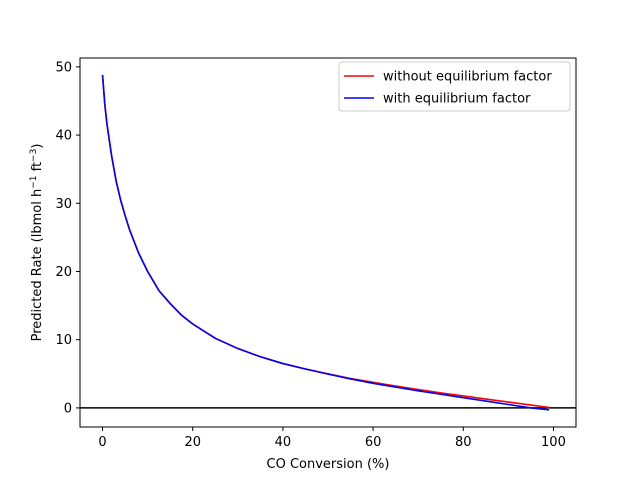 The image size is (640, 480). I want to click on x-tick-label: 0, so click(102, 442).